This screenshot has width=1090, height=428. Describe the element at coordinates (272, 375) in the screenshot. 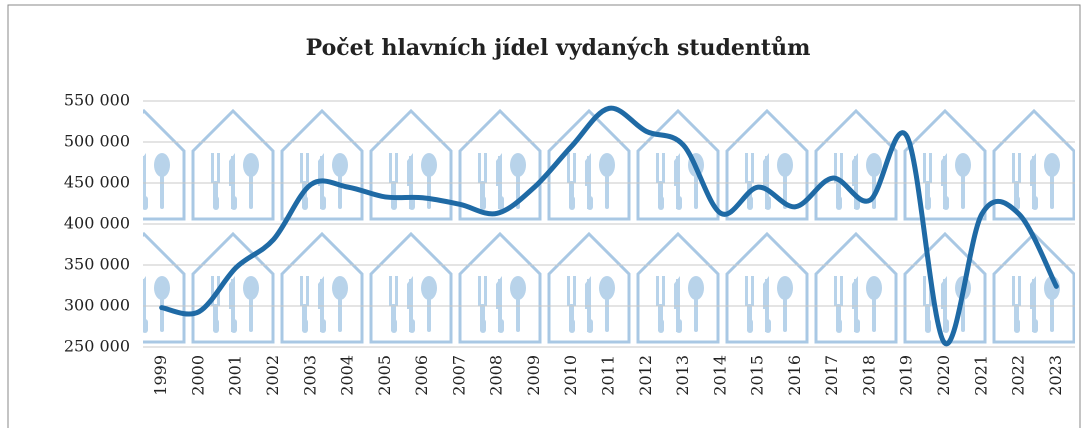

I see `x-tick-label: 2002` at that location.